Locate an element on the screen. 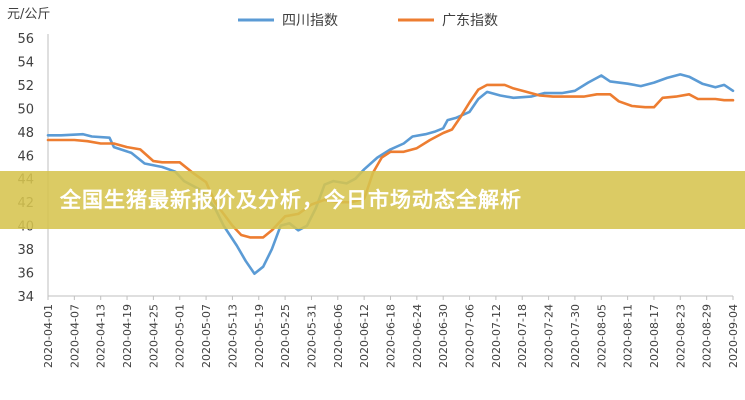  x-tick-label: 2020-06-12 is located at coordinates (364, 336).